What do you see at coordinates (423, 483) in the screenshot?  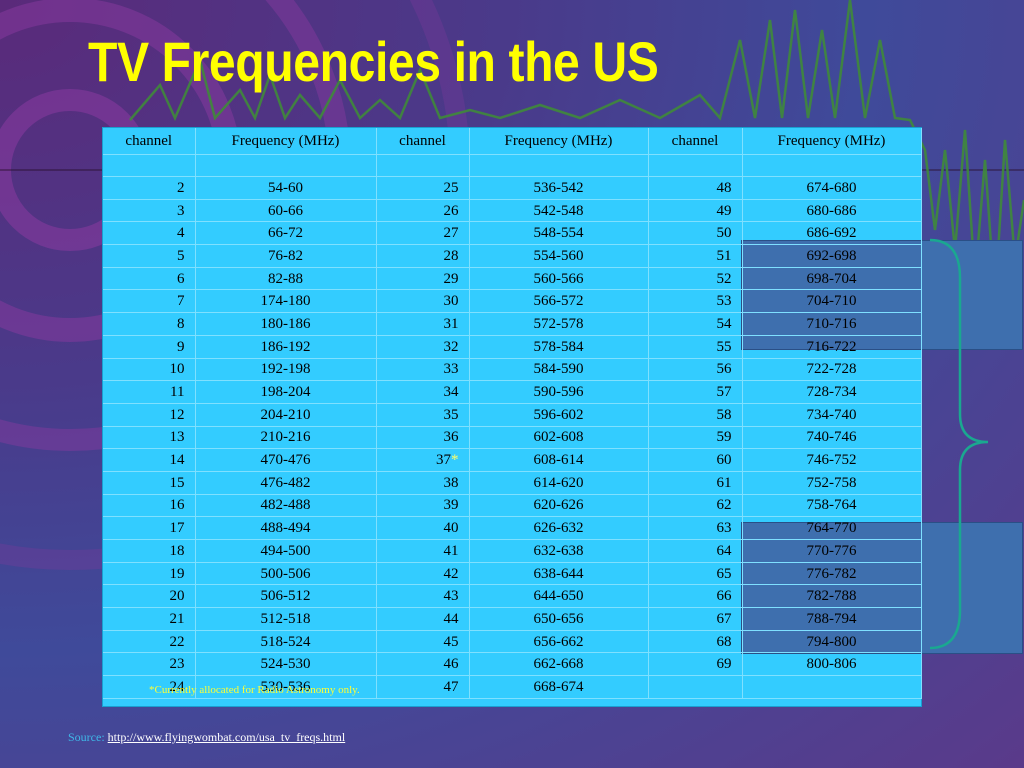 I see `channel-cell: 38` at bounding box center [423, 483].